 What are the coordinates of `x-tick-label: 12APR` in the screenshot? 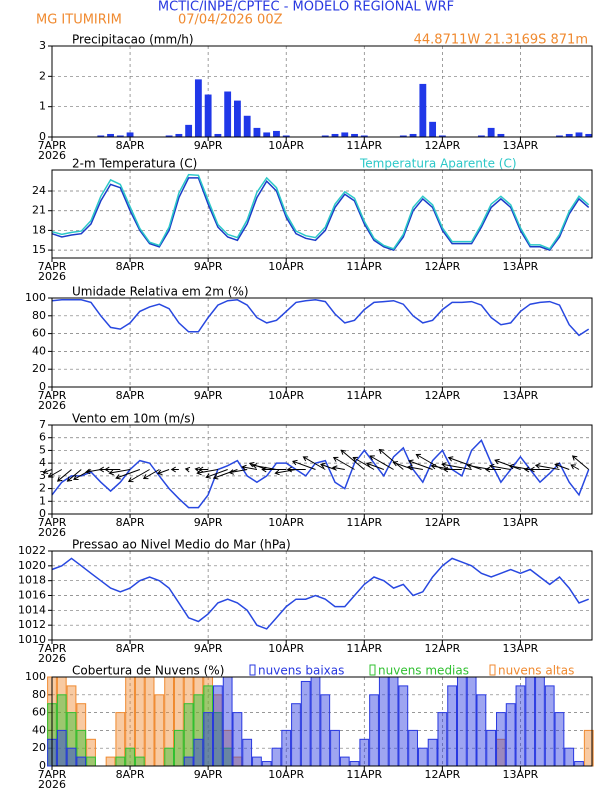 It's located at (442, 395).